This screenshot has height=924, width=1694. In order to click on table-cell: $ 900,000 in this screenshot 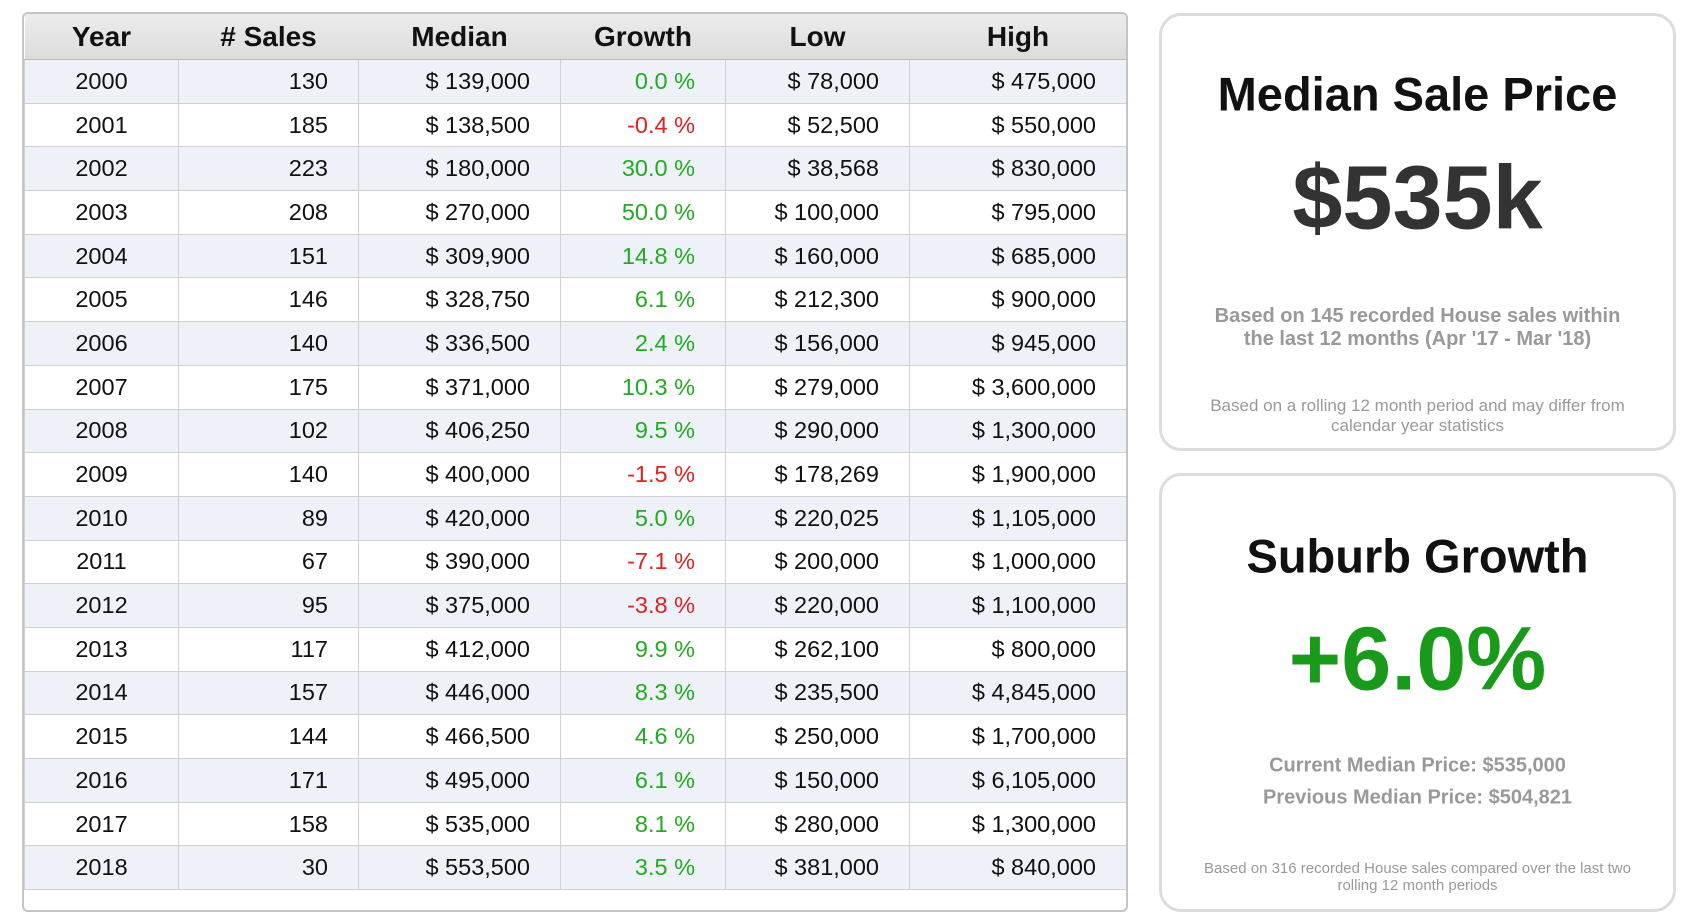, I will do `click(1017, 300)`.